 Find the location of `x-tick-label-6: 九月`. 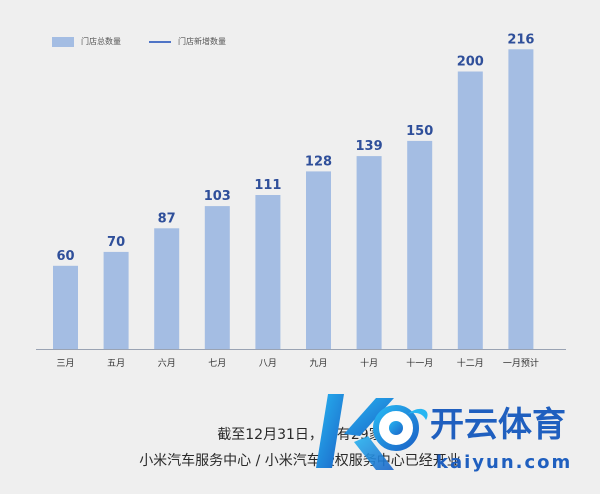

x-tick-label-6: 九月 is located at coordinates (318, 363).